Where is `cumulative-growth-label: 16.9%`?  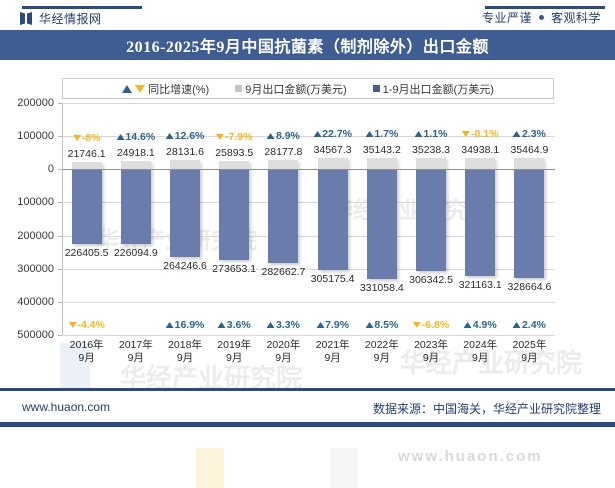
cumulative-growth-label: 16.9% is located at coordinates (184, 325).